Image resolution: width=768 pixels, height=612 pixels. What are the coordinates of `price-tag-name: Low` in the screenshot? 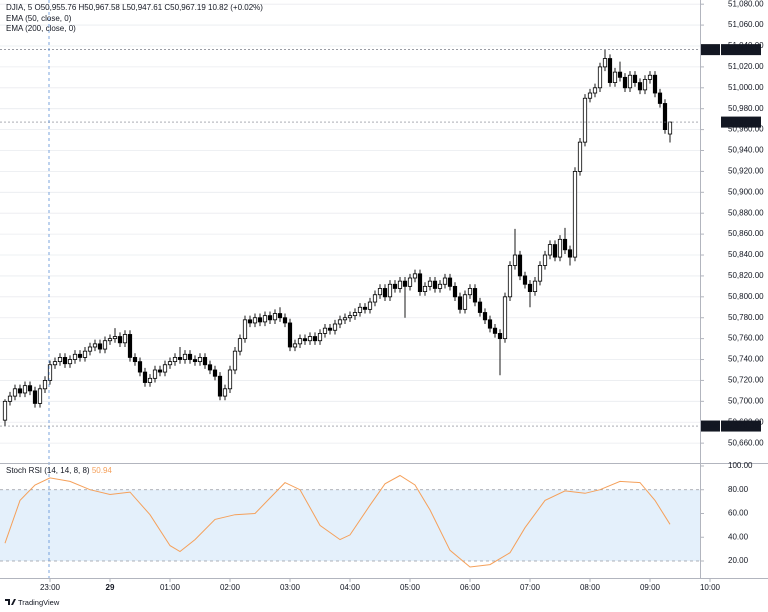 It's located at (710, 425).